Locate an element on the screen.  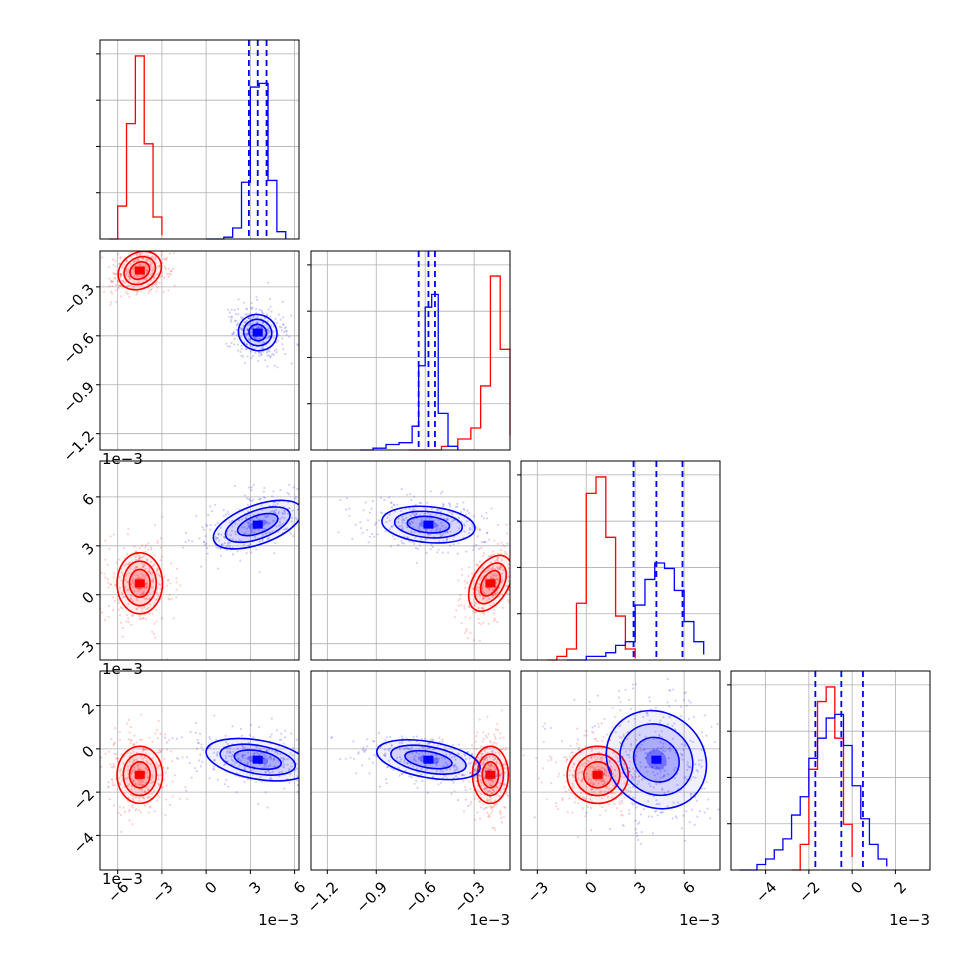
x-tick-label: −2 is located at coordinates (809, 892).